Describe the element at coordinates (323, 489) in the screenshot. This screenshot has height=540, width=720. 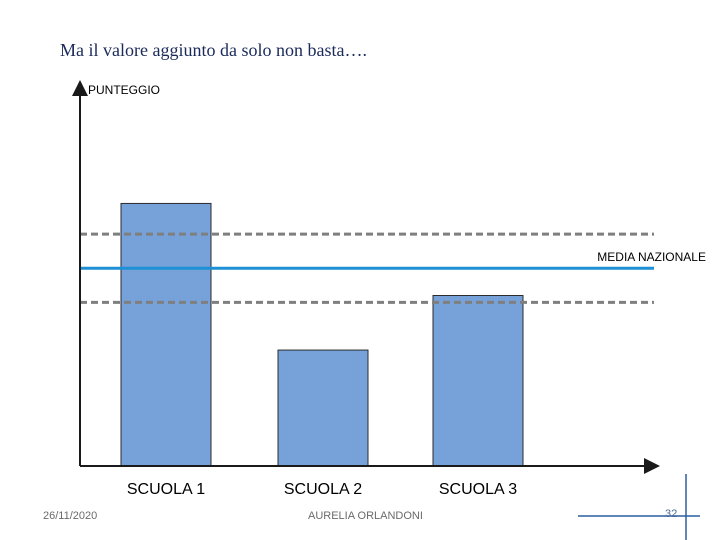
I see `category-label-2: SCUOLA 2` at that location.